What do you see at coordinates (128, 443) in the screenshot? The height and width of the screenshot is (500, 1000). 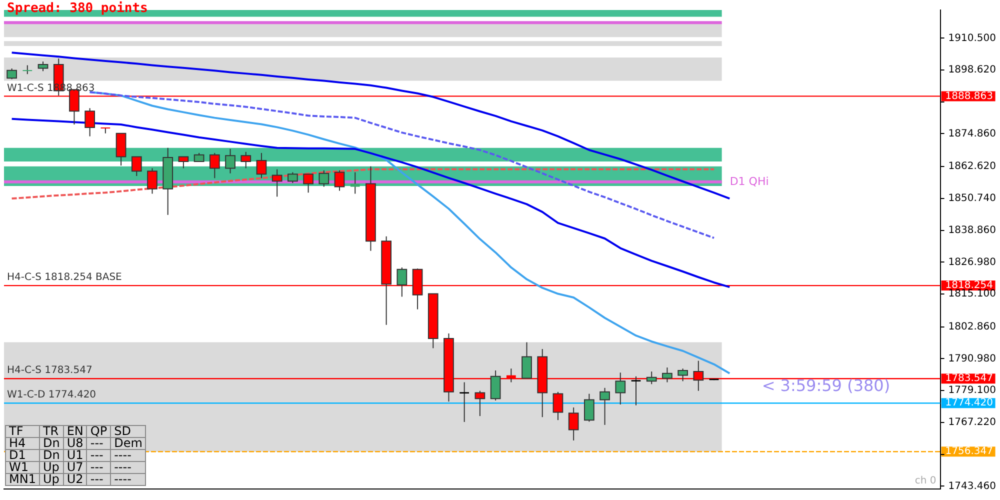 I see `annotation: Dem` at bounding box center [128, 443].